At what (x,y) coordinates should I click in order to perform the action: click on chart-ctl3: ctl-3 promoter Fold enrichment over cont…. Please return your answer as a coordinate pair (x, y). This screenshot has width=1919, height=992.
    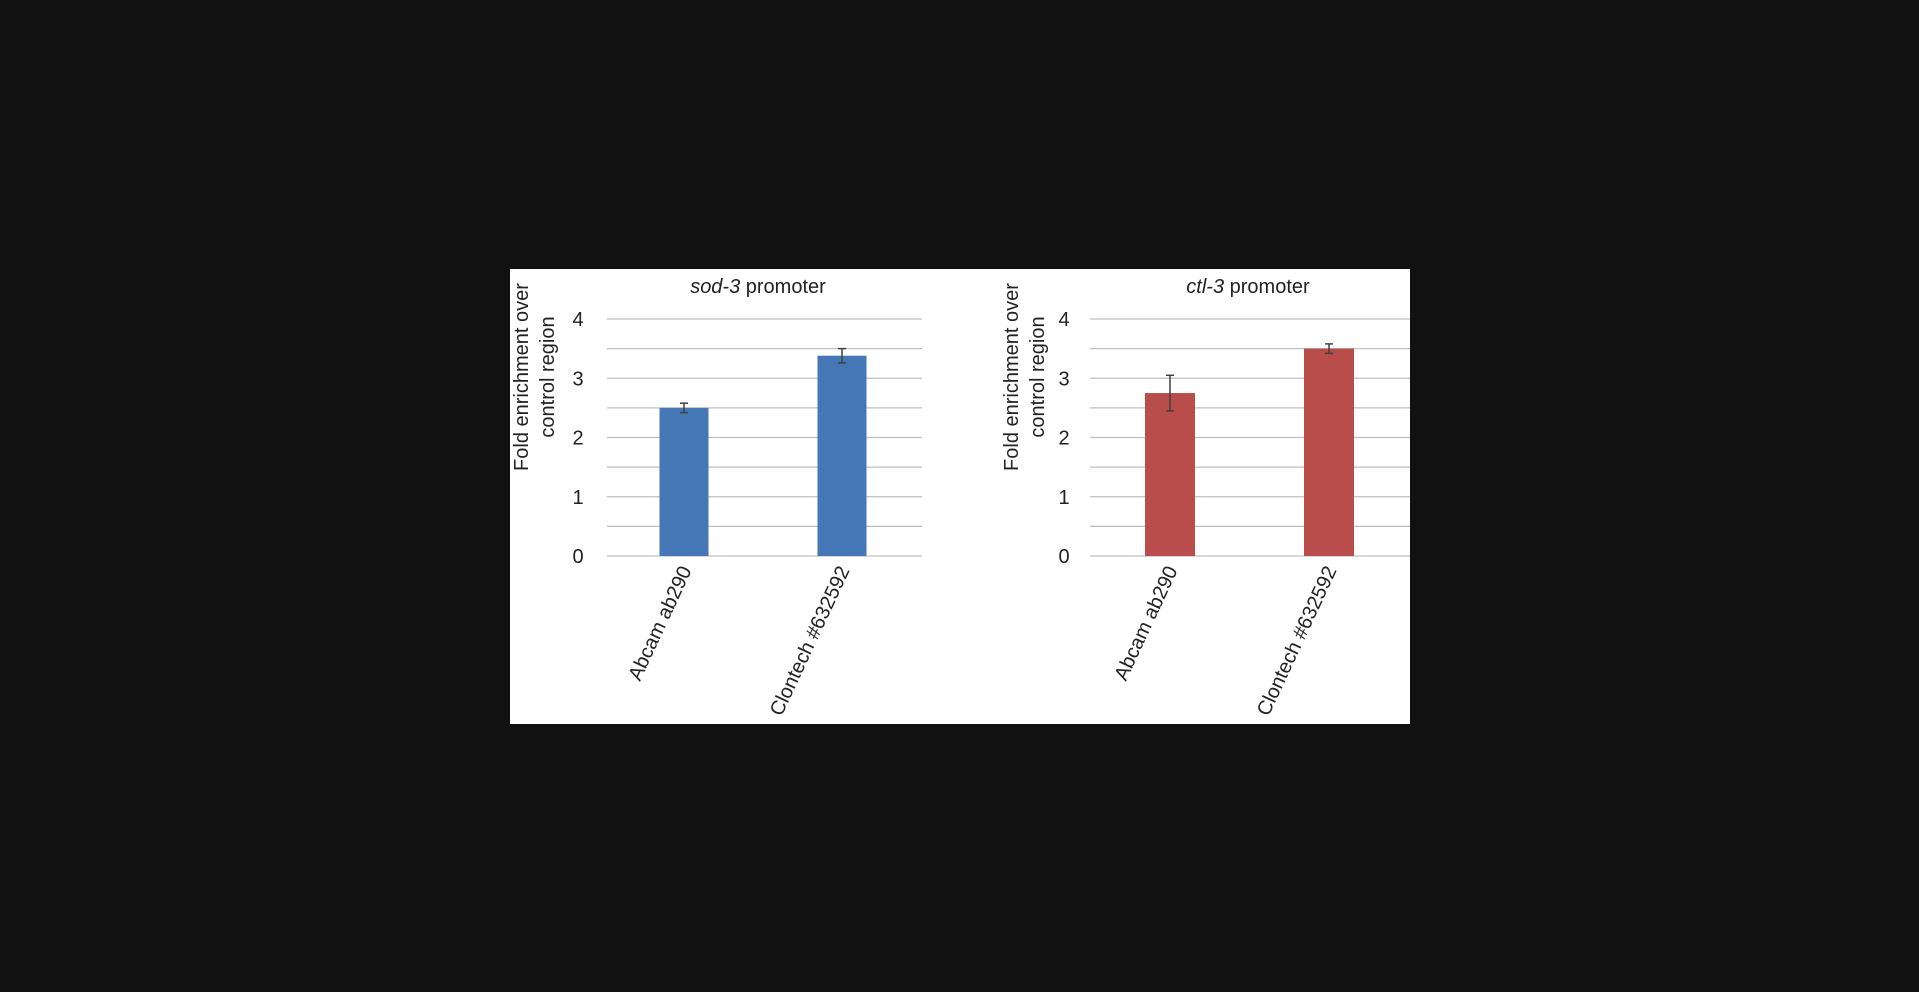
    Looking at the image, I should click on (1205, 497).